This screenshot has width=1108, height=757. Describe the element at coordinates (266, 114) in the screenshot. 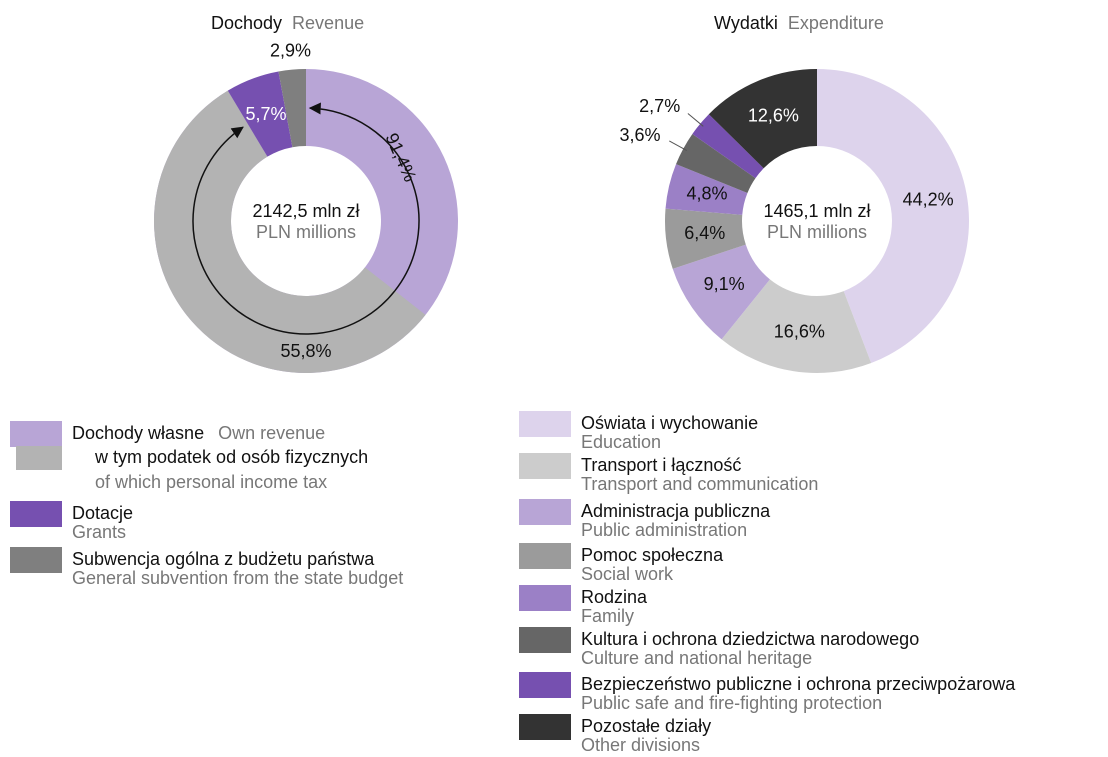

I see `value-label: 5,7%` at that location.